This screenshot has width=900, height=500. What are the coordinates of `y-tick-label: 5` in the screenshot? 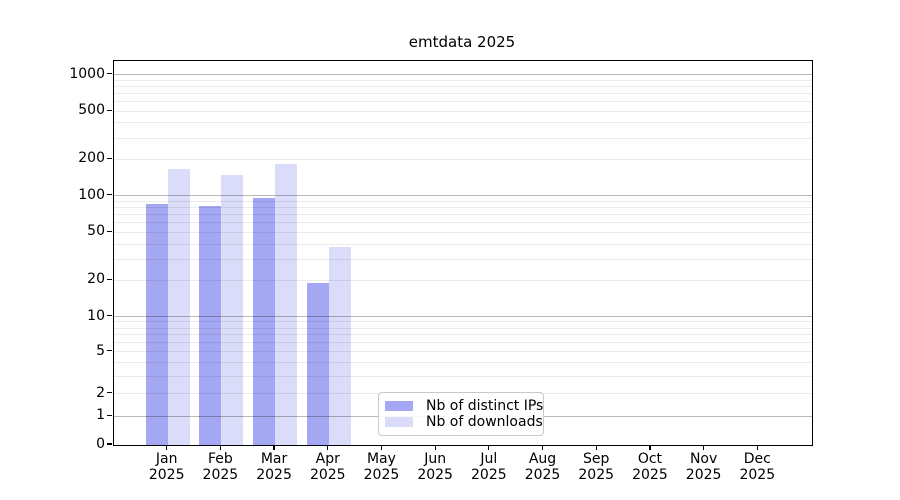 It's located at (100, 350).